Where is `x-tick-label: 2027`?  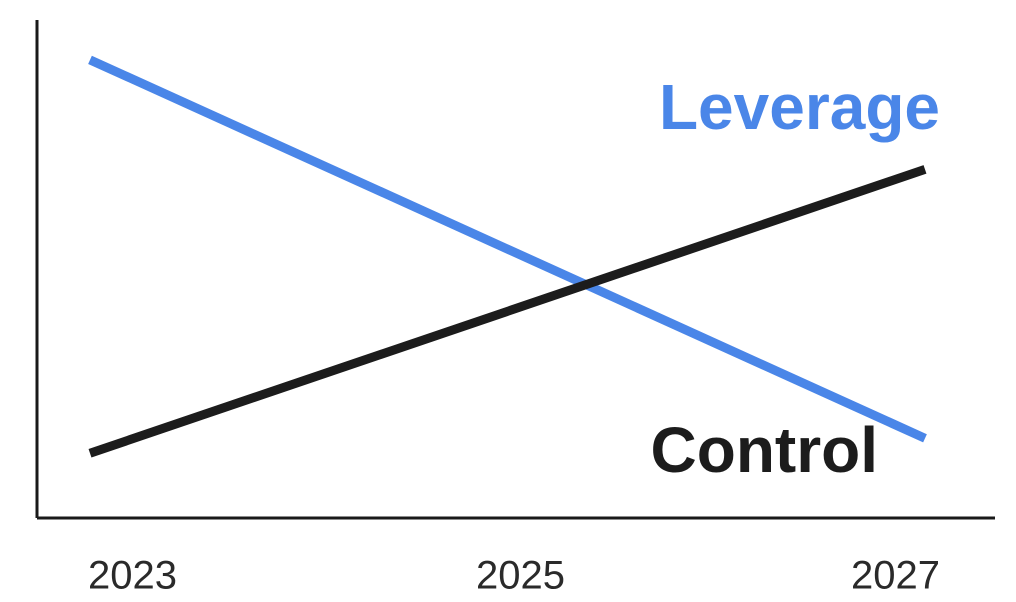
x-tick-label: 2027 is located at coordinates (895, 576).